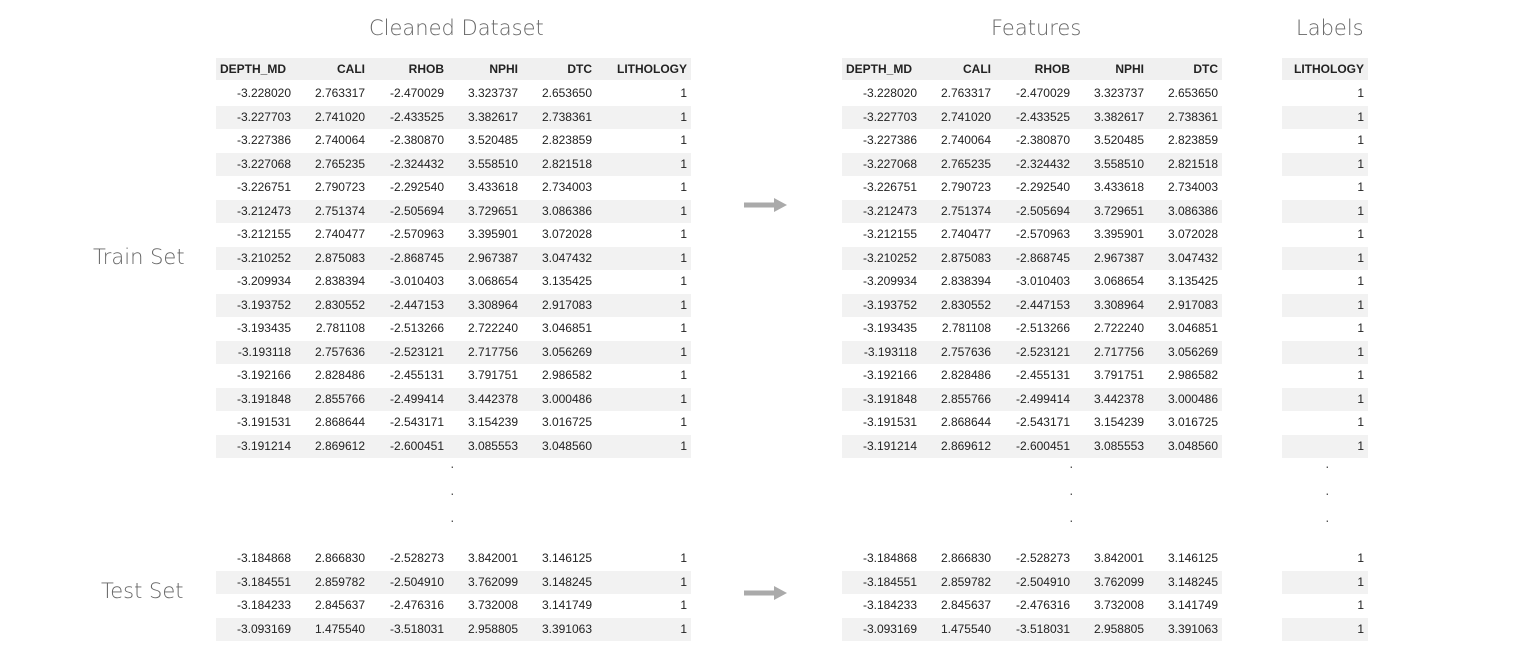 This screenshot has width=1515, height=660. I want to click on table-cell: 3.382617, so click(1118, 116).